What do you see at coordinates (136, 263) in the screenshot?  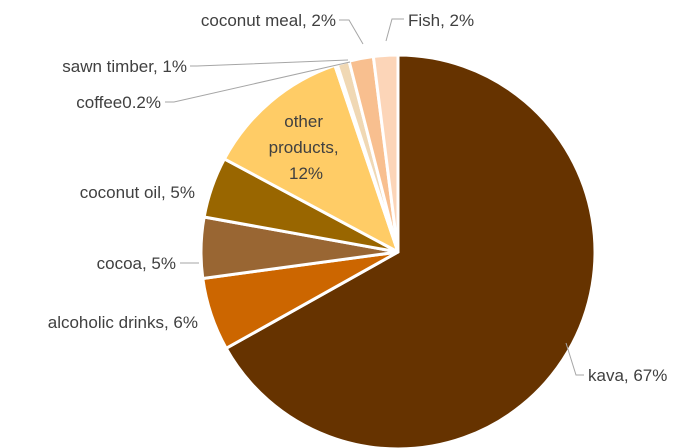 I see `data-label-cocoa: cocoa, 5%` at bounding box center [136, 263].